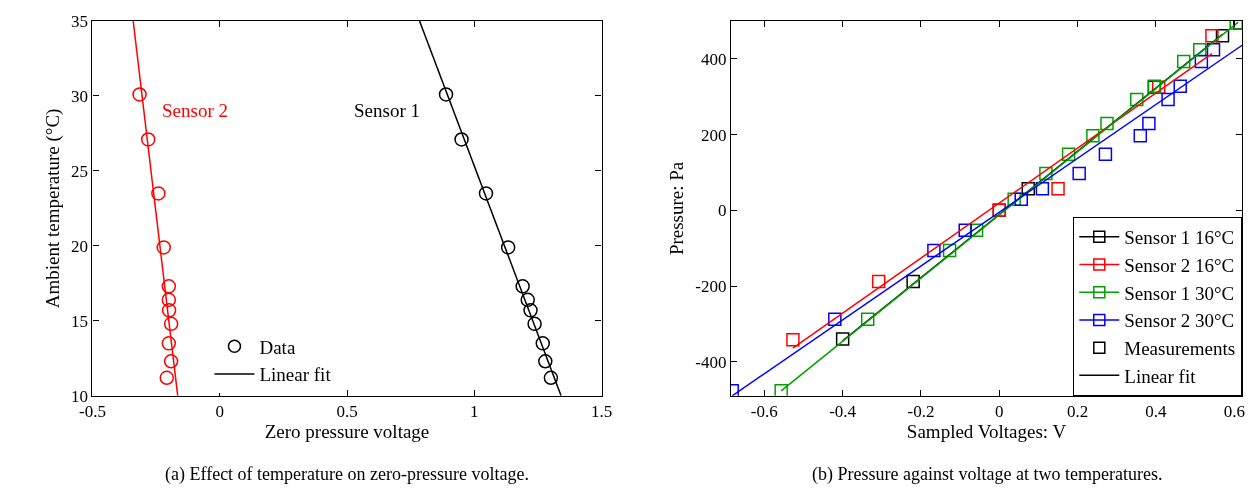  Describe the element at coordinates (347, 432) in the screenshot. I see `x-axis-title: Zero pressure voltage` at that location.